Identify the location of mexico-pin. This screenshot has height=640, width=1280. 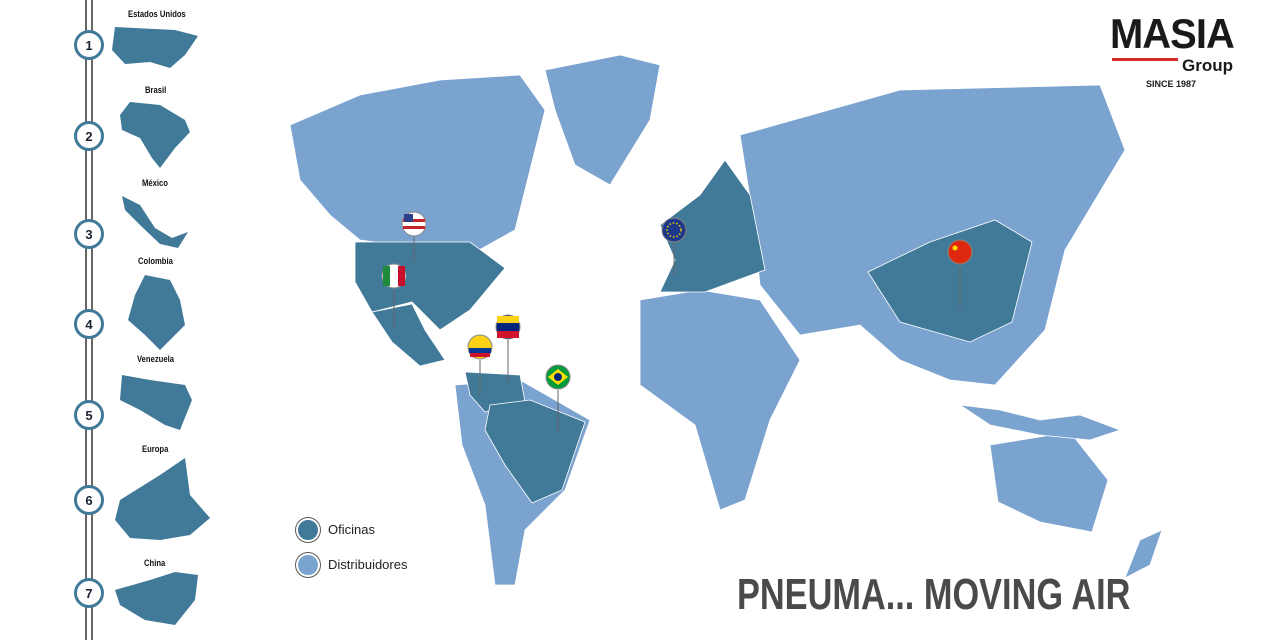
(394, 295).